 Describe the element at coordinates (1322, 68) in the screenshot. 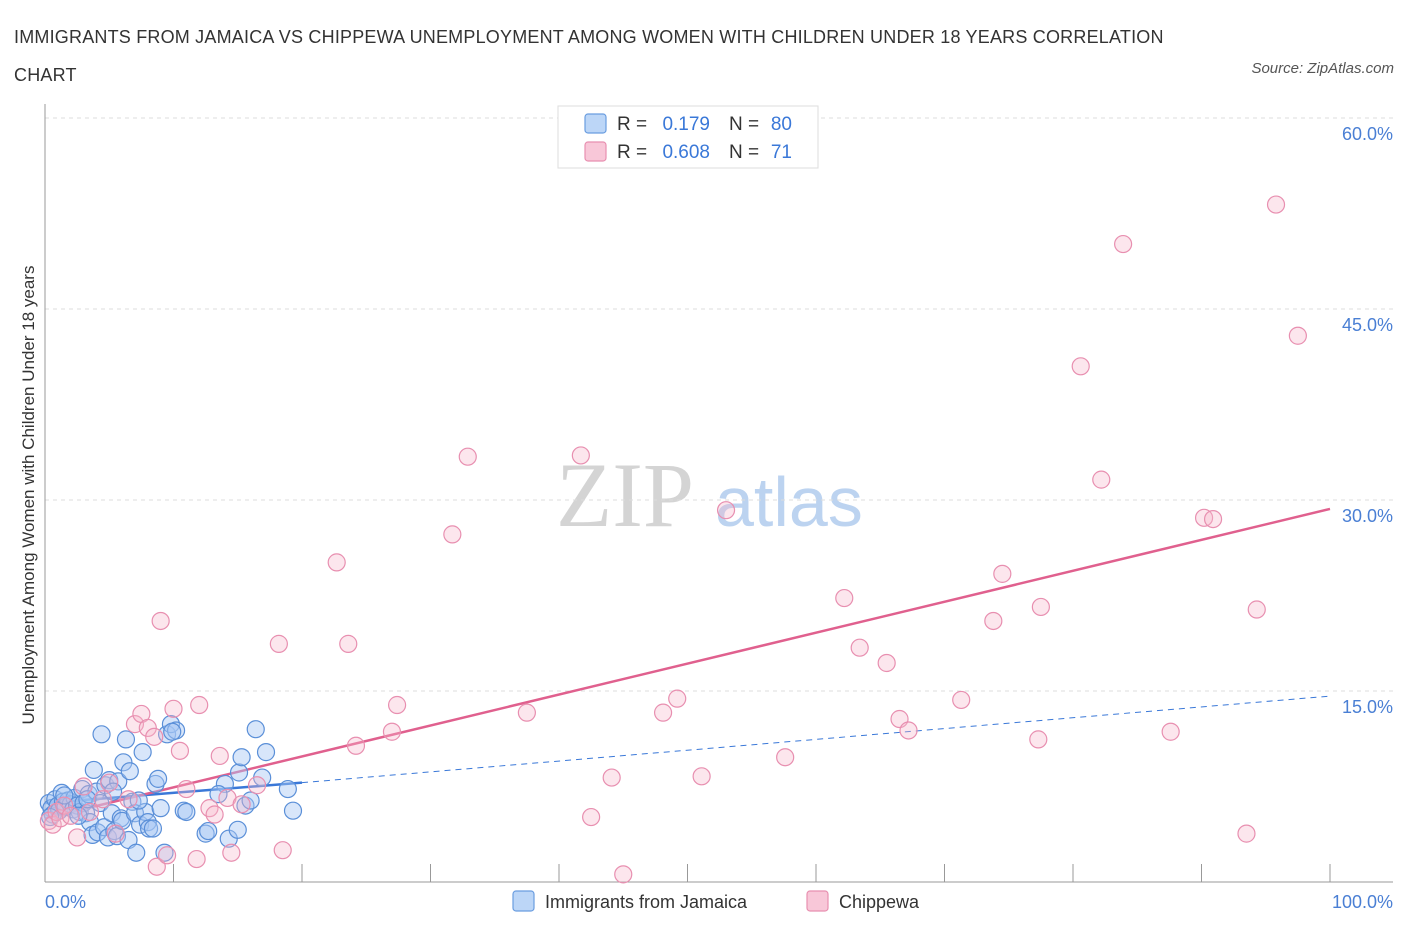

I see `source-label: Source: ZipAtlas.com` at that location.